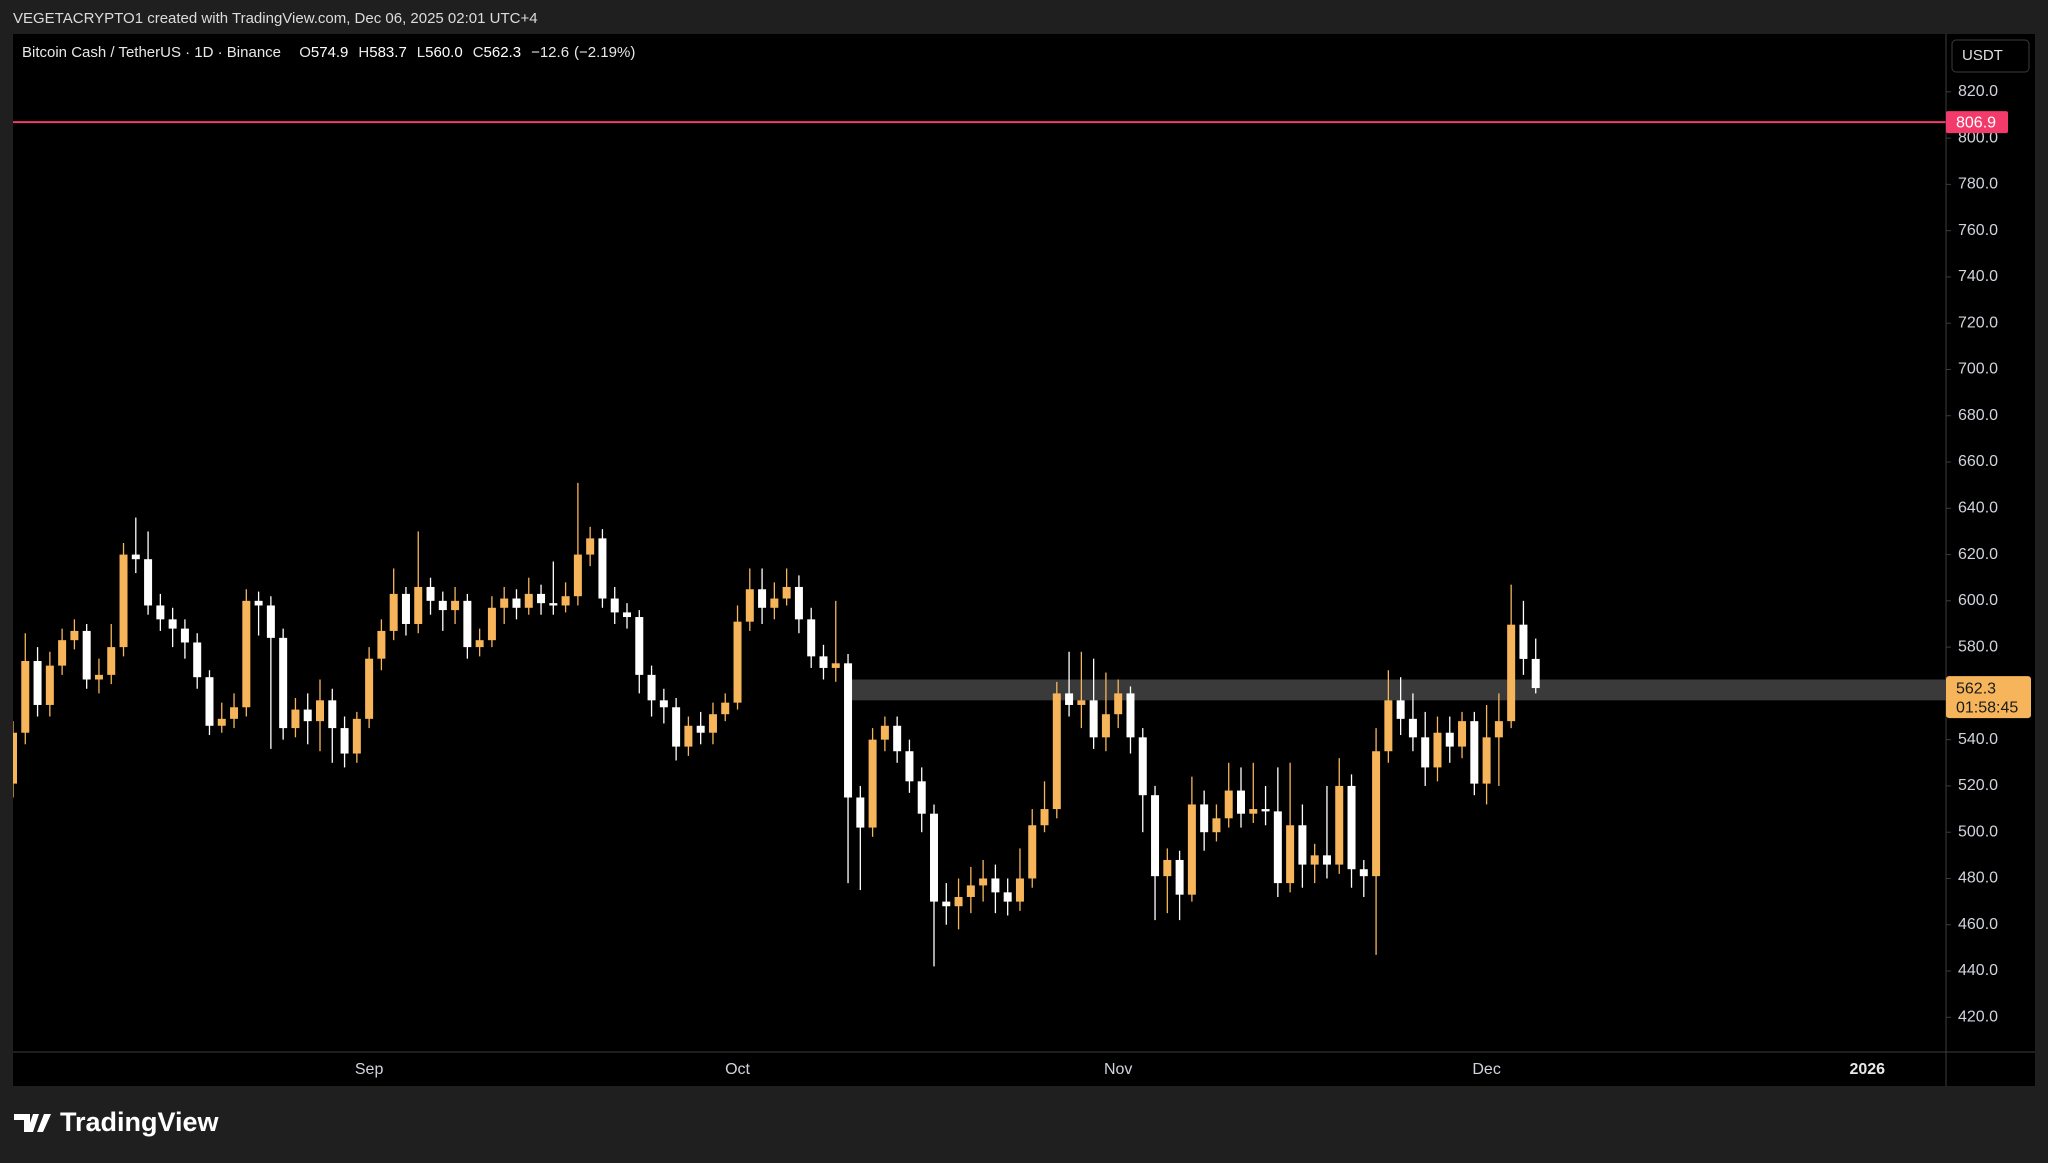 The image size is (2048, 1163). Describe the element at coordinates (1982, 55) in the screenshot. I see `currency-label: USDT` at that location.